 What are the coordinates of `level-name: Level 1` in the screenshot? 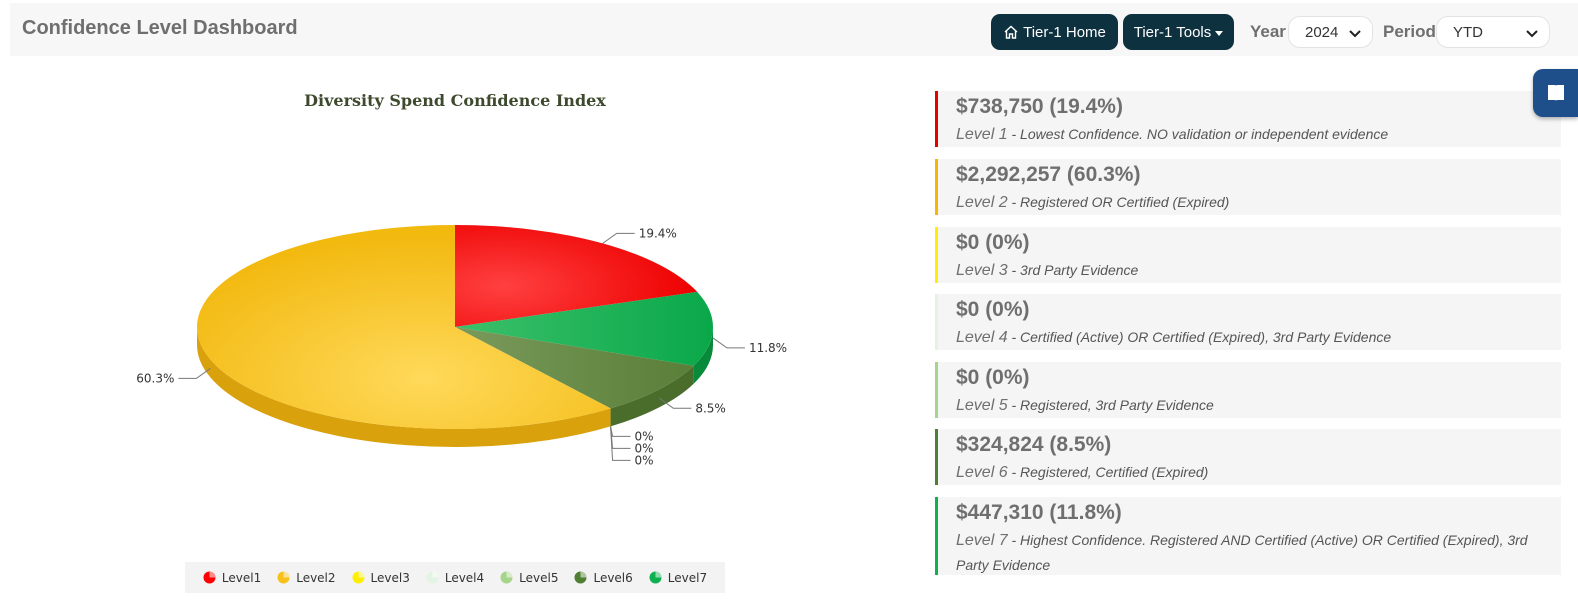 It's located at (982, 134).